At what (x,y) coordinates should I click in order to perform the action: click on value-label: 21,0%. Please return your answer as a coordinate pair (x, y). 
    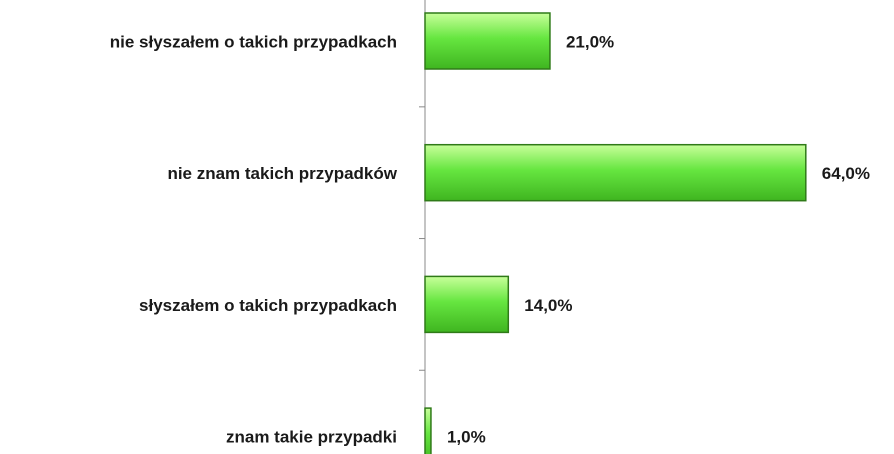
    Looking at the image, I should click on (590, 41).